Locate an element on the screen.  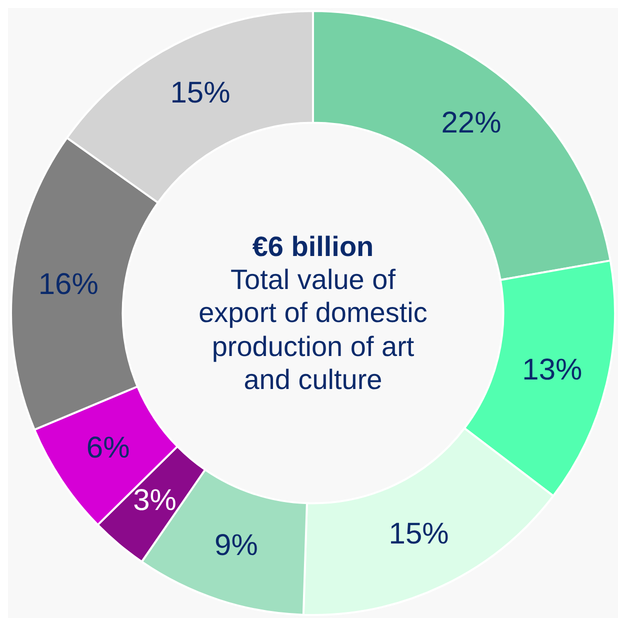
text: €6 billion is located at coordinates (313, 247).